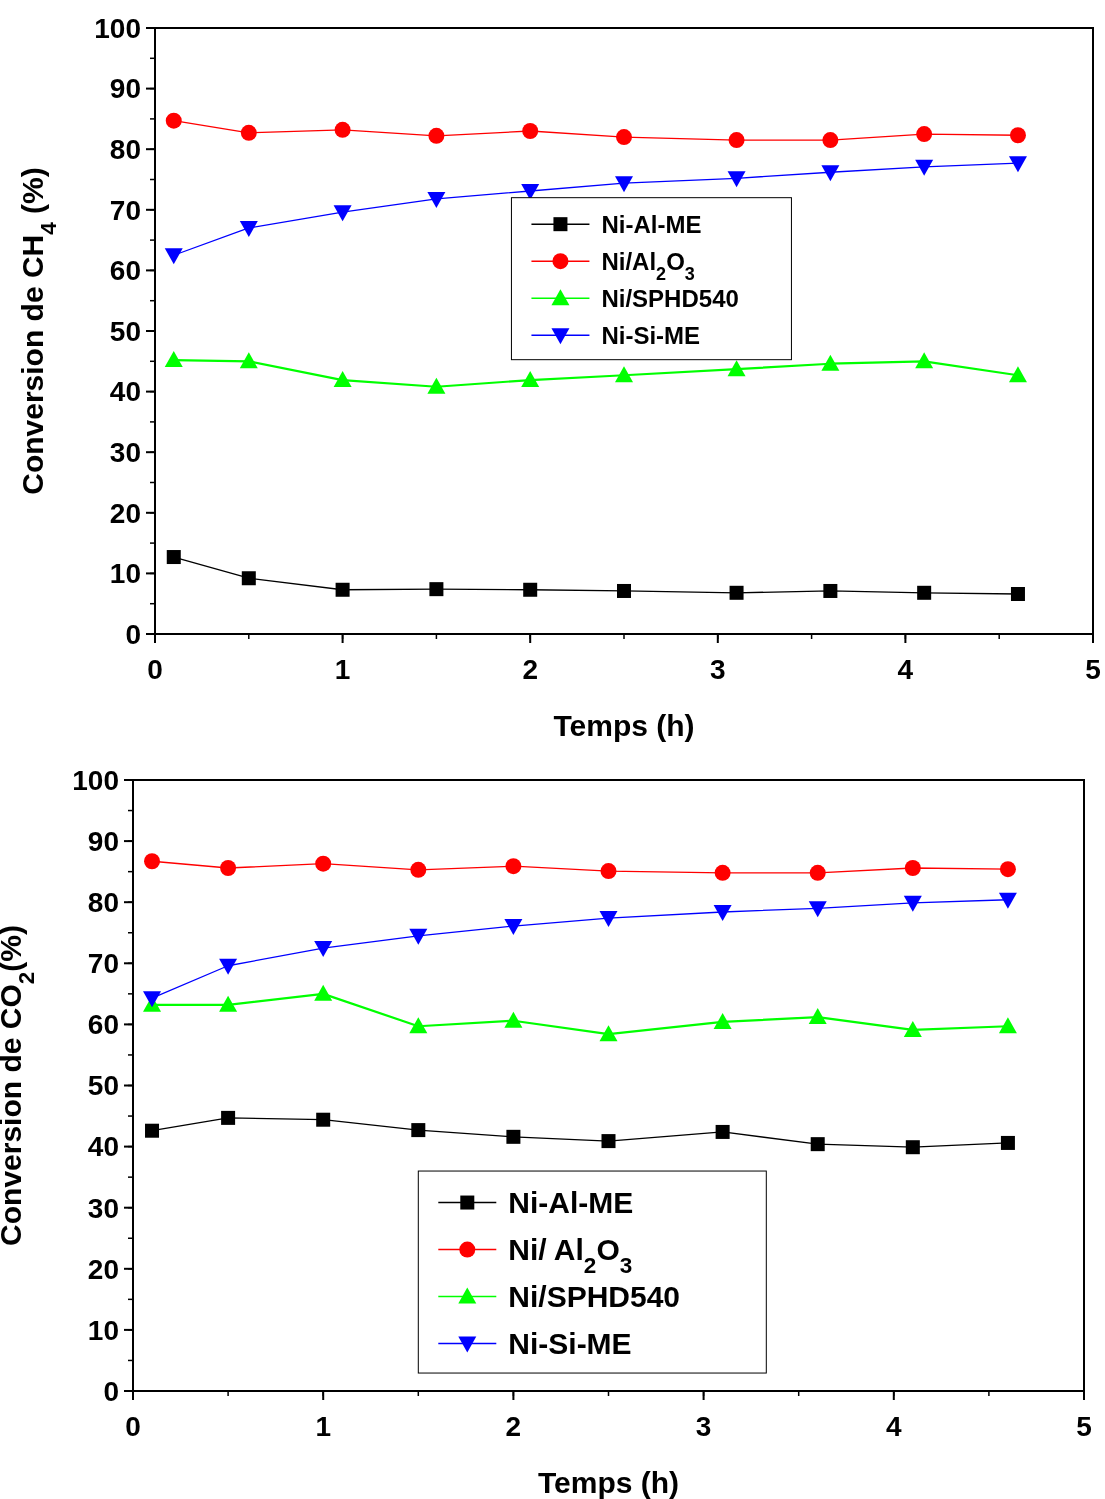 The width and height of the screenshot is (1105, 1499). I want to click on legend-label: Ni-Si-ME, so click(651, 335).